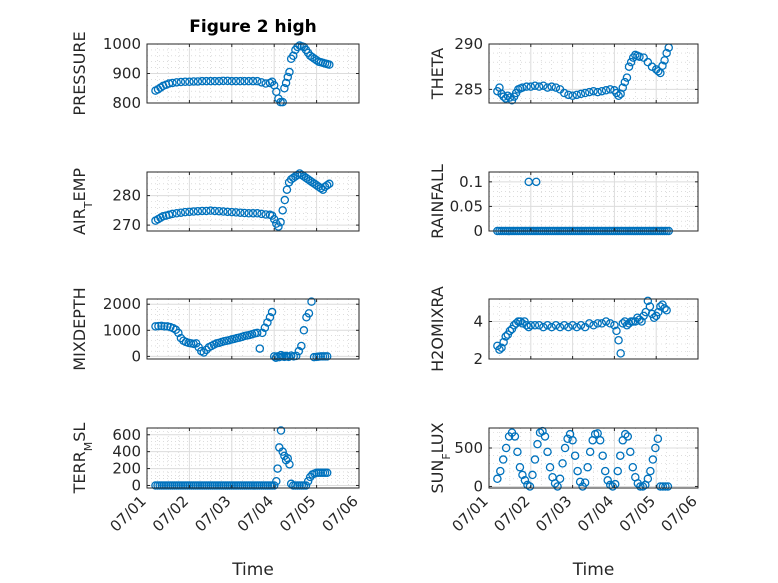 The width and height of the screenshot is (778, 583). I want to click on x-axis-label: Time, so click(252, 570).